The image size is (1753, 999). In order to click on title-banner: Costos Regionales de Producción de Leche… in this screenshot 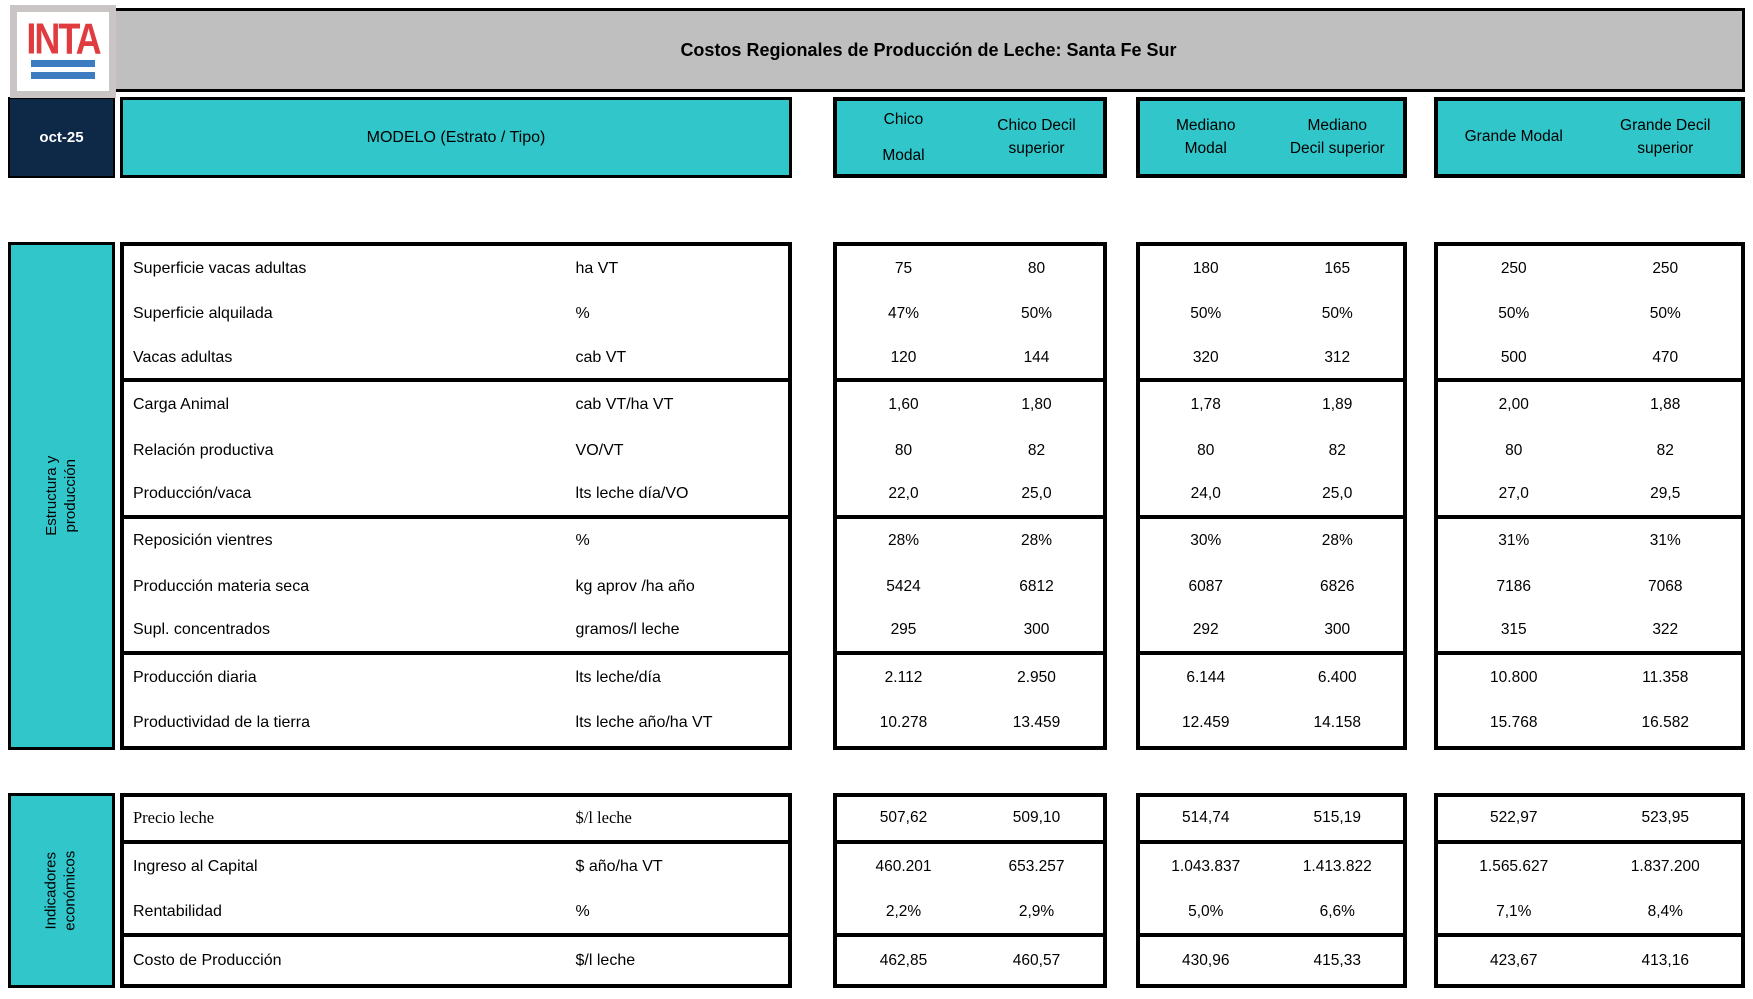, I will do `click(928, 50)`.